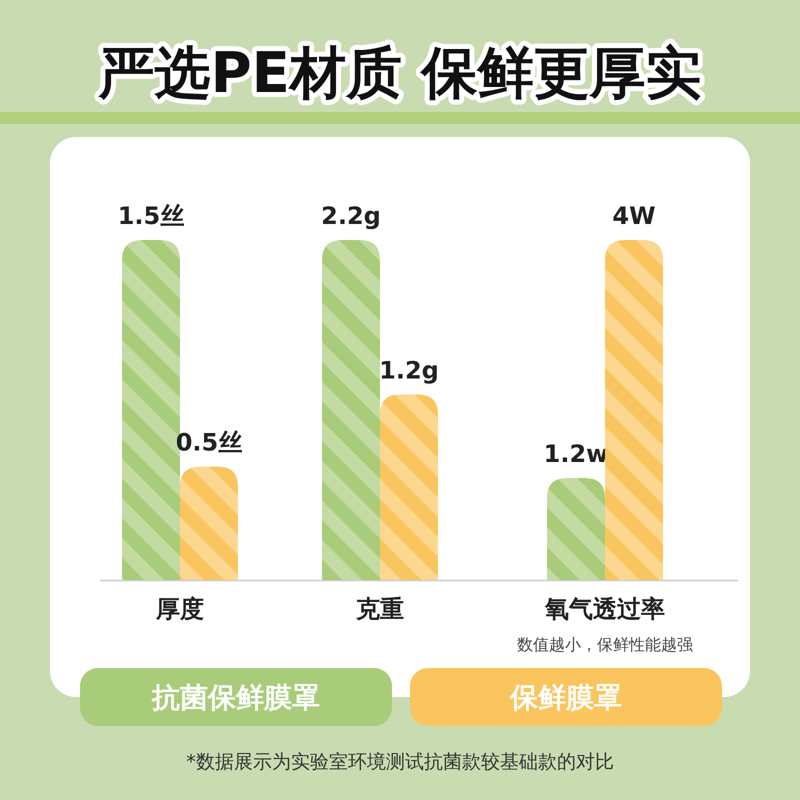  I want to click on text: *数据展示为实验室环境测试抗菌款较基础款的对比, so click(400, 762).